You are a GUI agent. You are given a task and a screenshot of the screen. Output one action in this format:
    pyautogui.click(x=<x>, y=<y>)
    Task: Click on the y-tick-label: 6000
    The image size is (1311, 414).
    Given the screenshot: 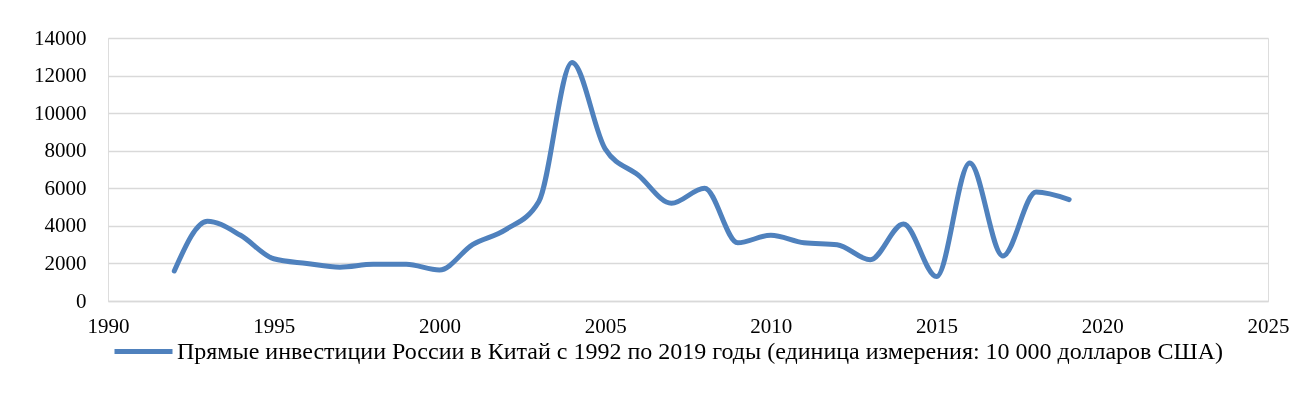 What is the action you would take?
    pyautogui.click(x=65, y=187)
    